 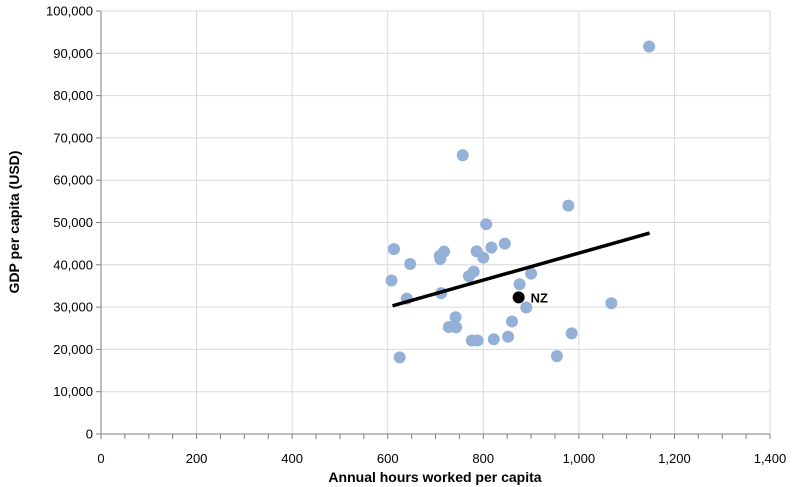 I want to click on x-tick-label: 200, so click(x=197, y=458).